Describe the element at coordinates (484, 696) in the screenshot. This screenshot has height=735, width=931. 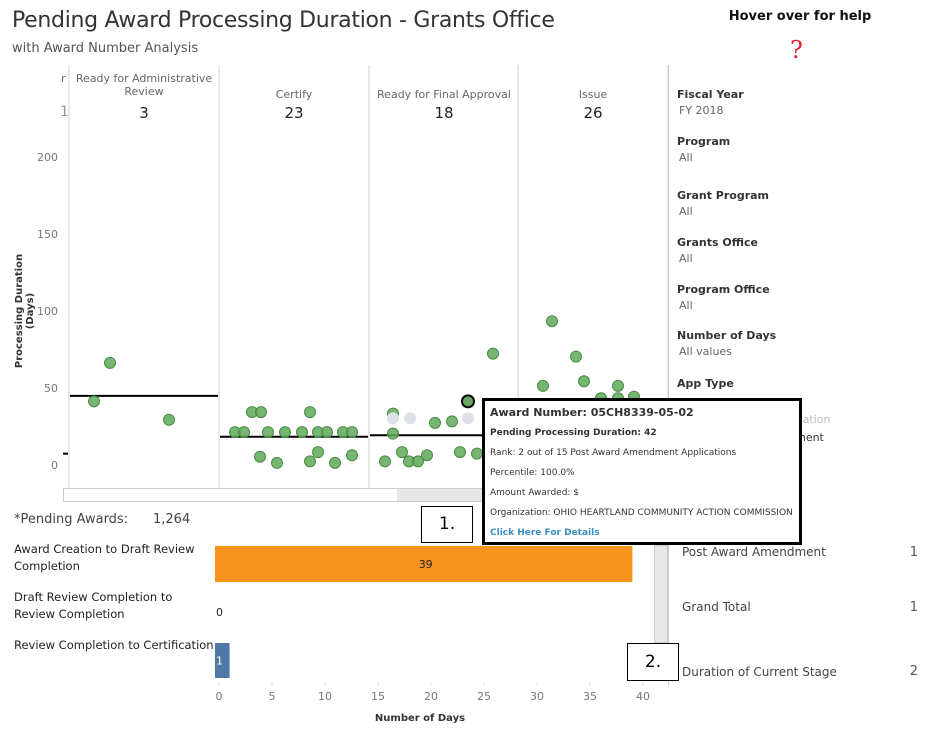
I see `x-tick: 25` at that location.